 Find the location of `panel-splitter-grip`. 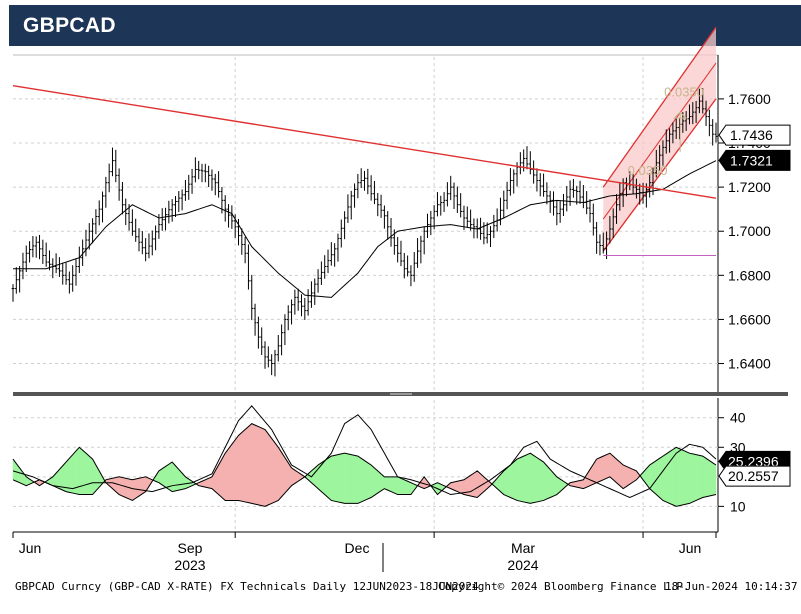

panel-splitter-grip is located at coordinates (401, 394).